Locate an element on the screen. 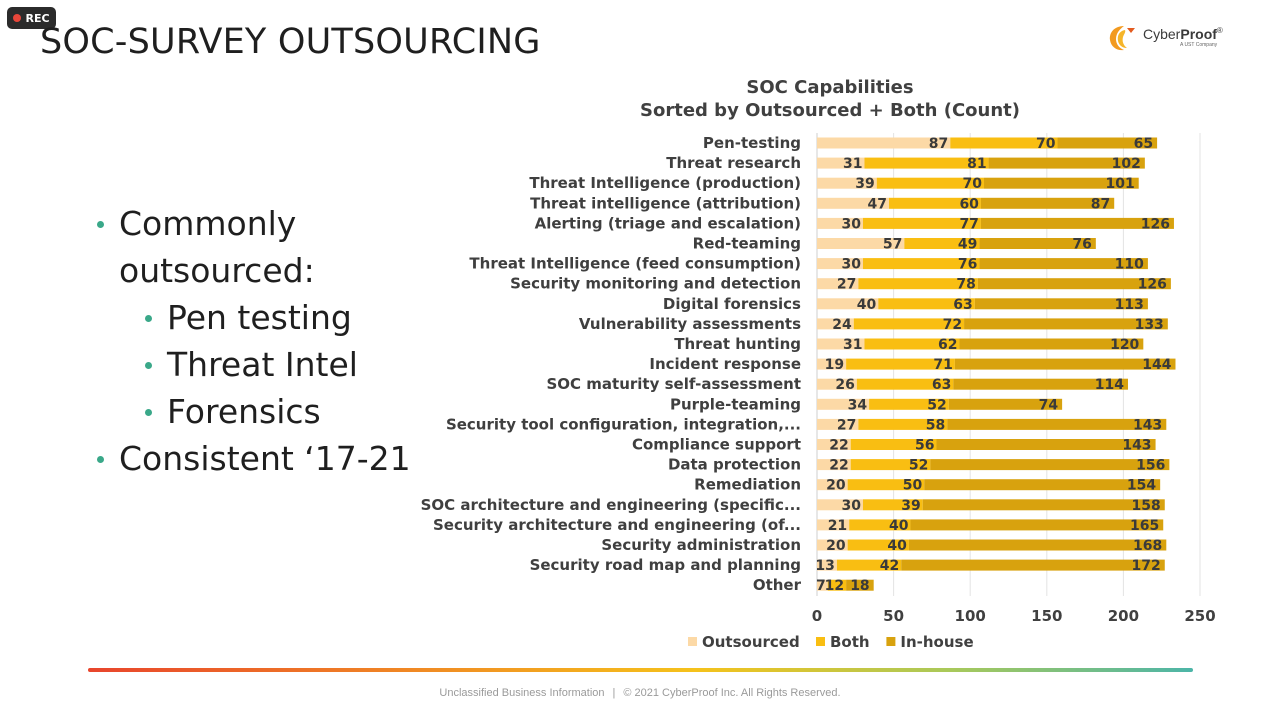  data-label: 50 is located at coordinates (913, 486).